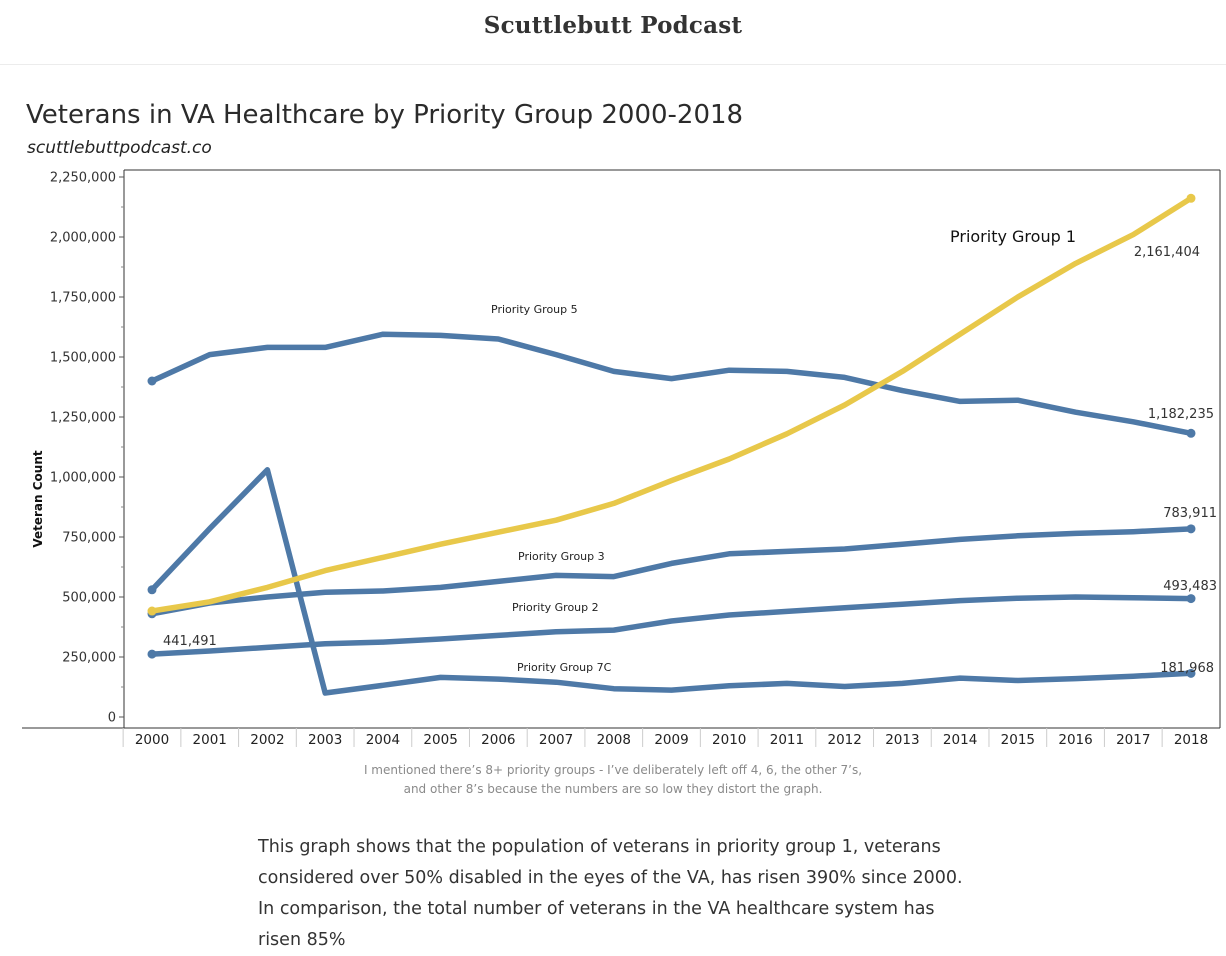 This screenshot has width=1226, height=956. I want to click on x-tick-label: 2015, so click(1018, 740).